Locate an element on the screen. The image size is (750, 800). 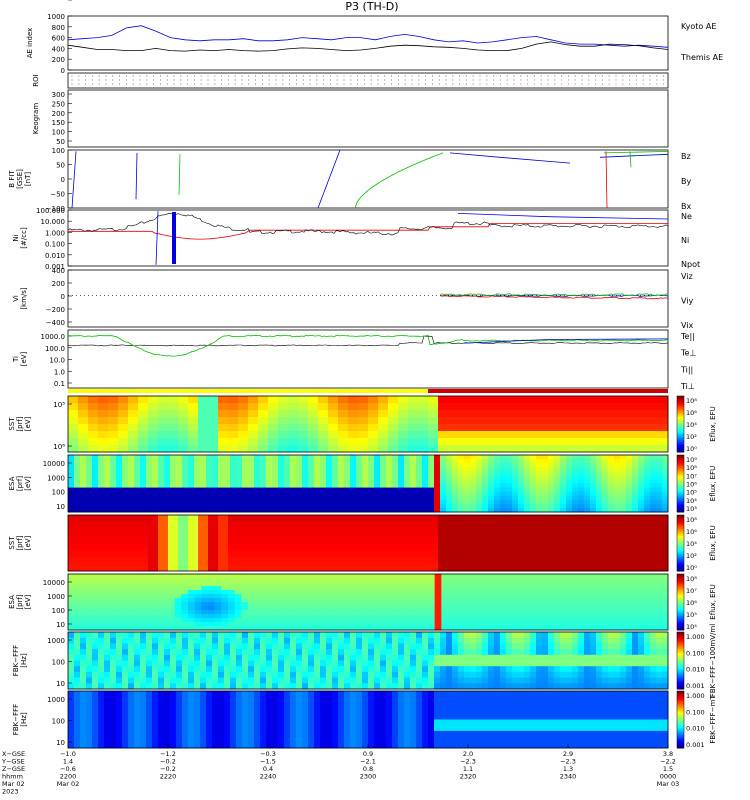
legend-entry: Viy is located at coordinates (687, 301).